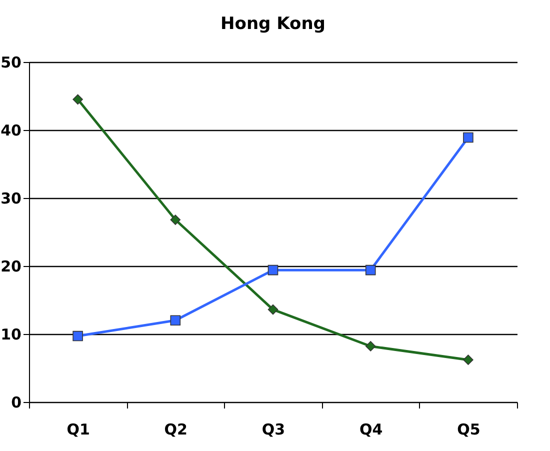 The image size is (550, 451). What do you see at coordinates (468, 429) in the screenshot?
I see `x-tick-label: Q5` at bounding box center [468, 429].